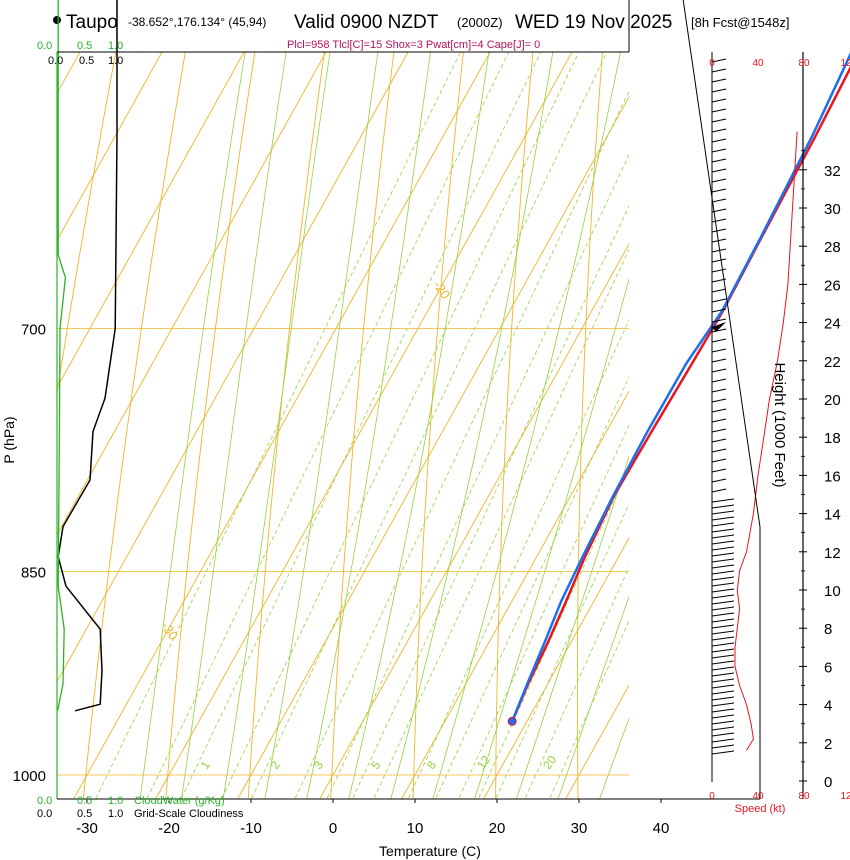 The image size is (850, 860). What do you see at coordinates (69, 73) in the screenshot?
I see `isotherm--80` at bounding box center [69, 73].